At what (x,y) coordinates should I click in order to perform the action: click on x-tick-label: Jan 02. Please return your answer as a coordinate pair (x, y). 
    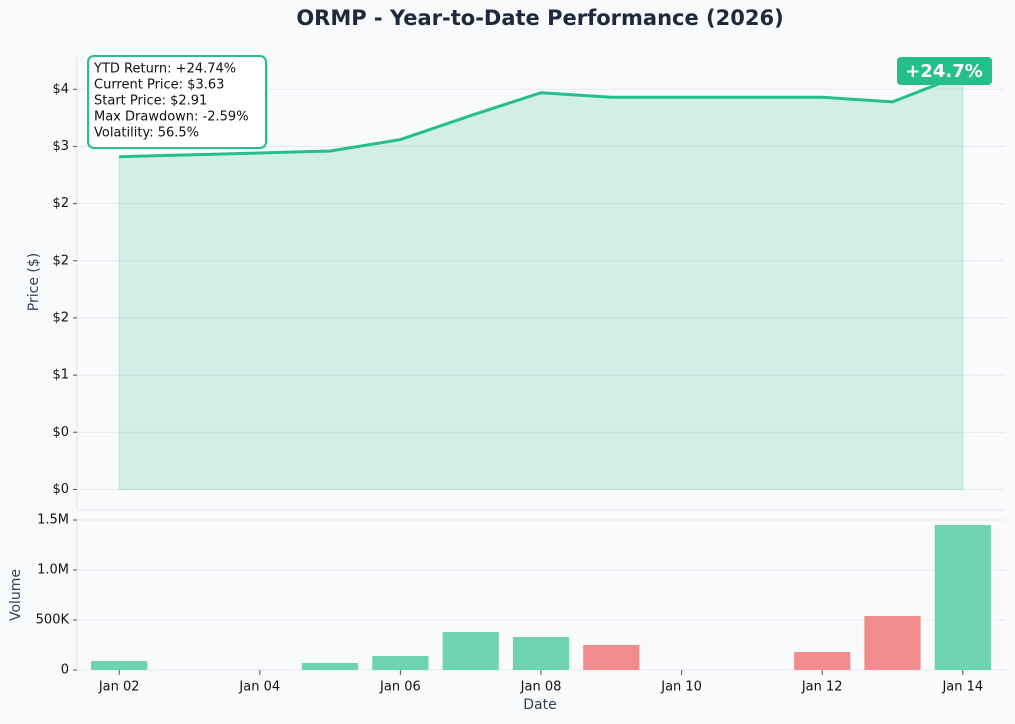
    Looking at the image, I should click on (119, 687).